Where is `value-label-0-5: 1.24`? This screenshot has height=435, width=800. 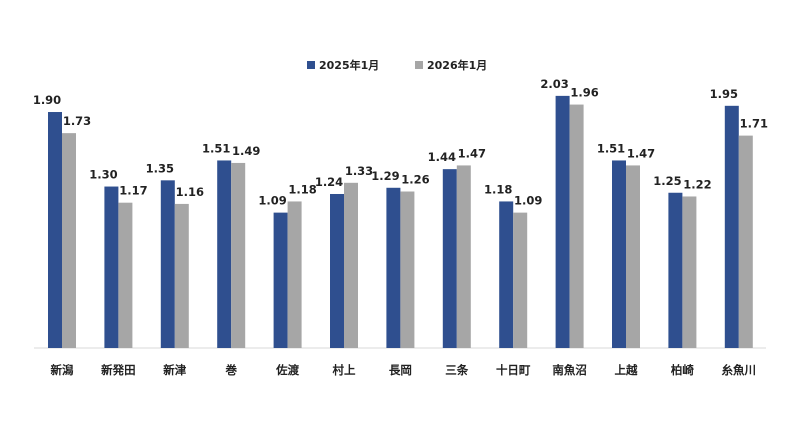 value-label-0-5: 1.24 is located at coordinates (329, 182).